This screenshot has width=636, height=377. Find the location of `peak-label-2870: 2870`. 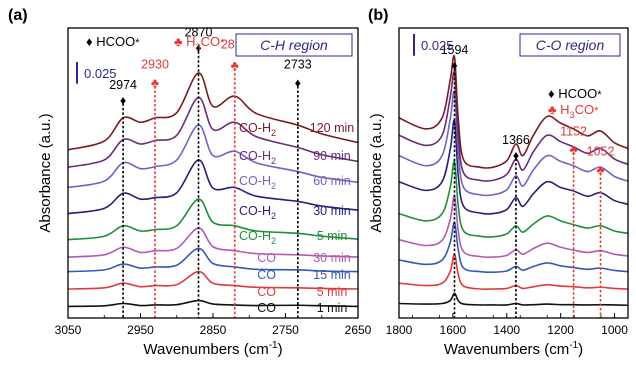

peak-label-2870: 2870 is located at coordinates (199, 33).